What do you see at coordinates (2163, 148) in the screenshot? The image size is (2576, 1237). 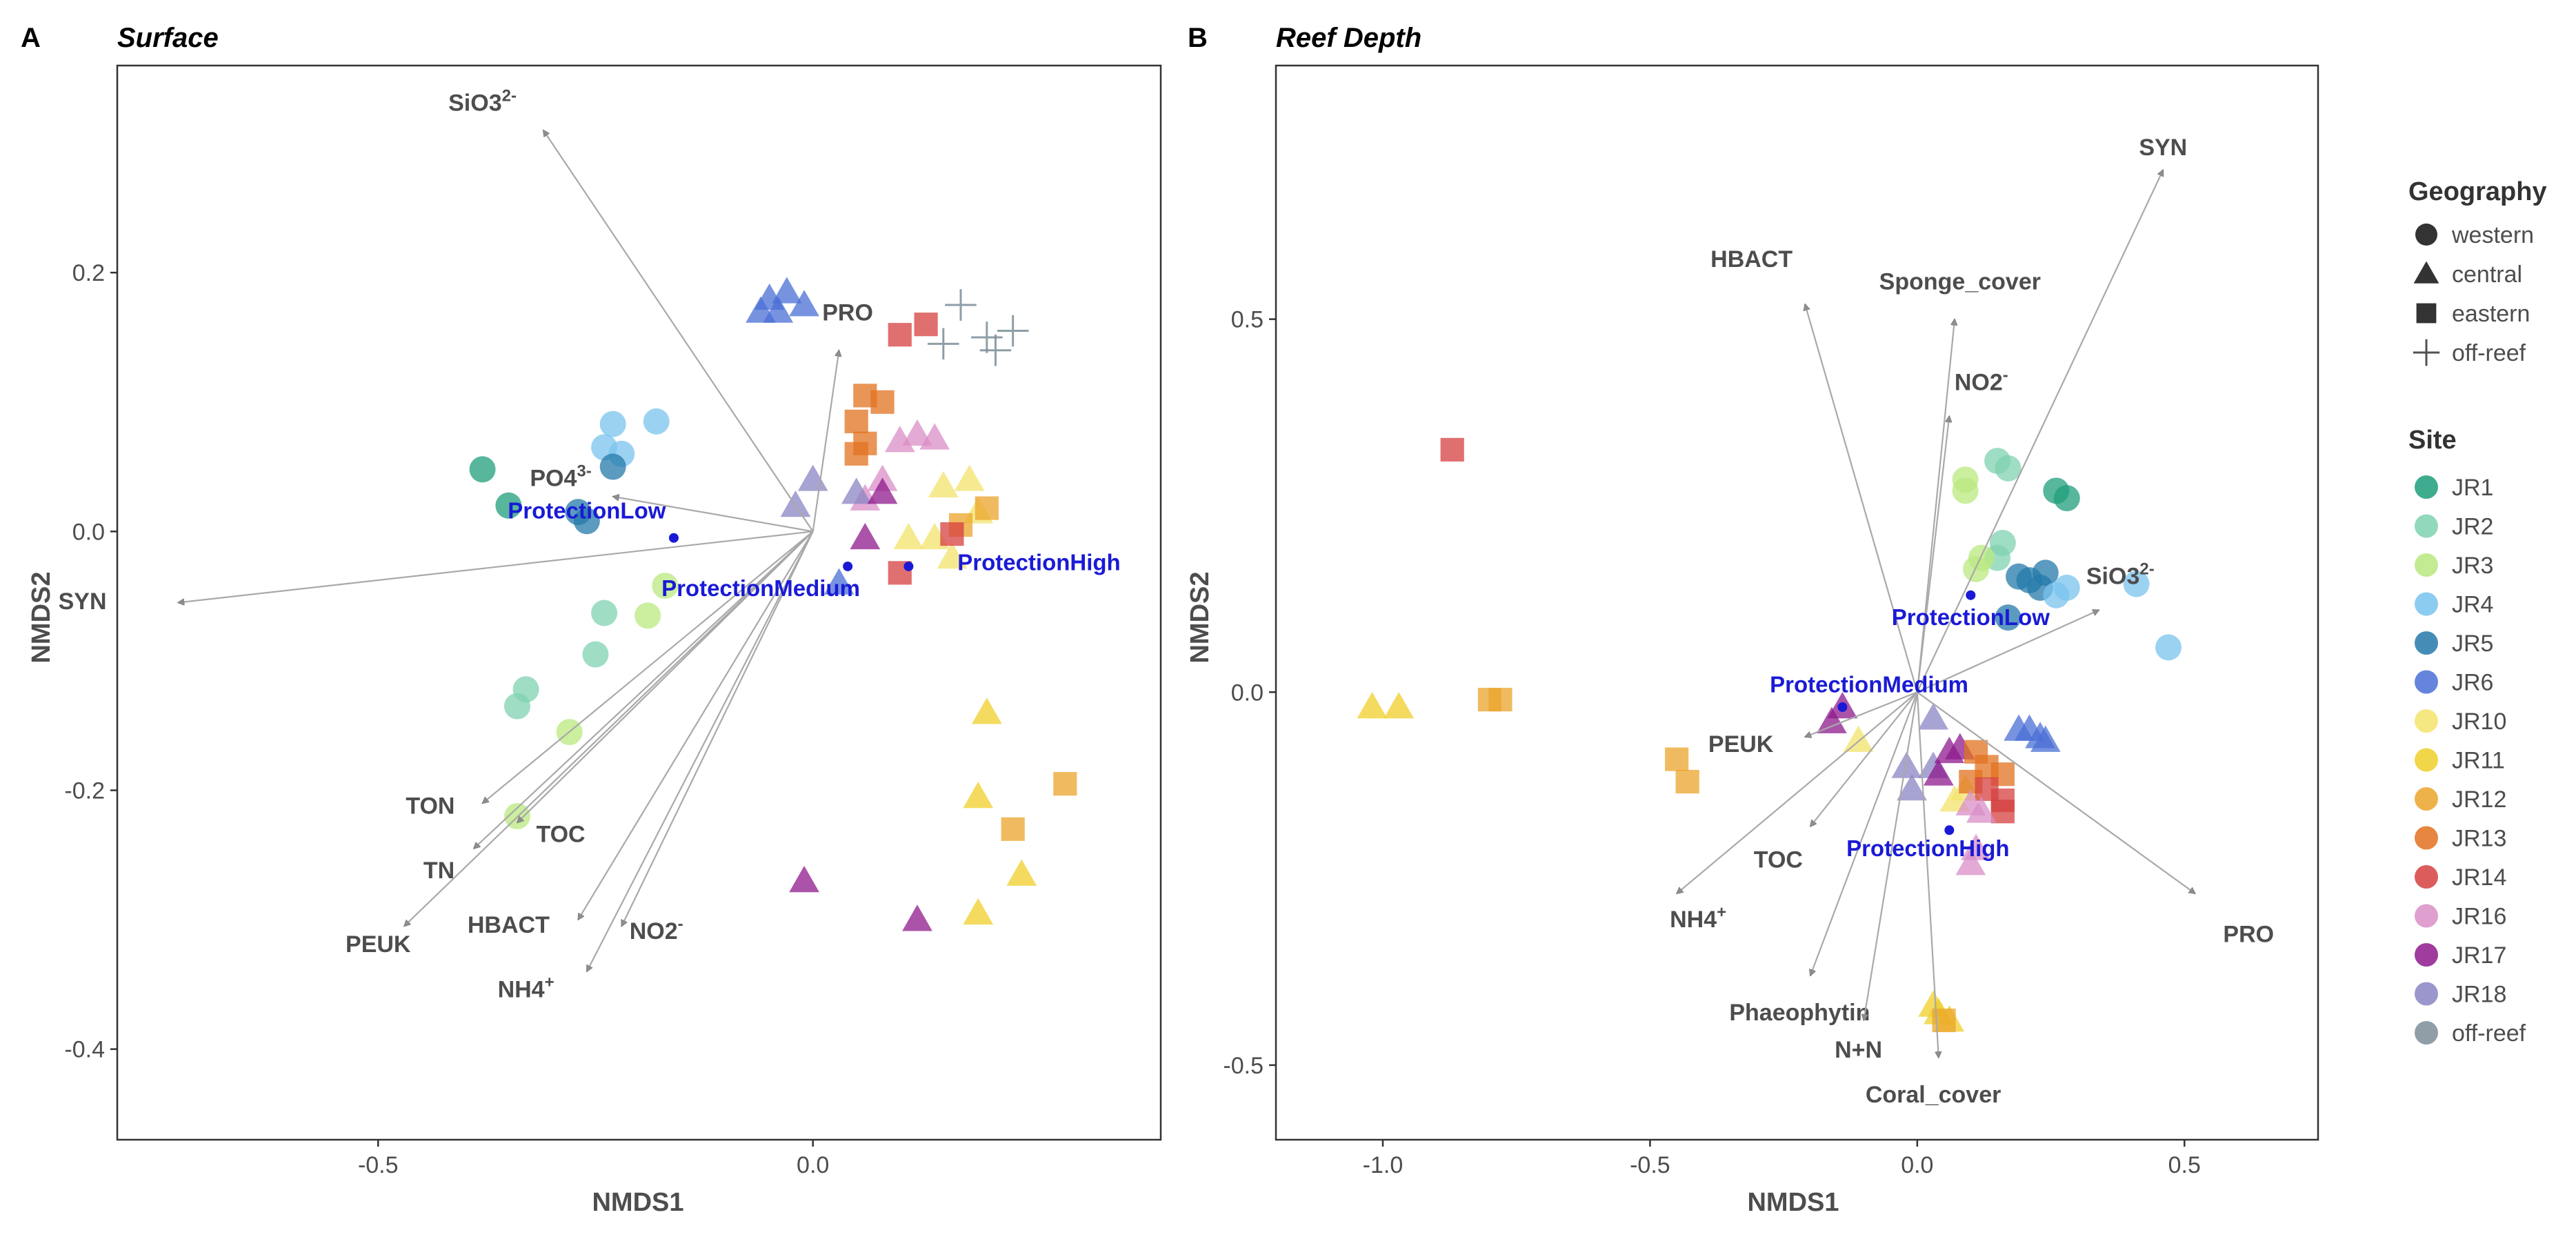 I see `panel-b-vector-label: SYN` at bounding box center [2163, 148].